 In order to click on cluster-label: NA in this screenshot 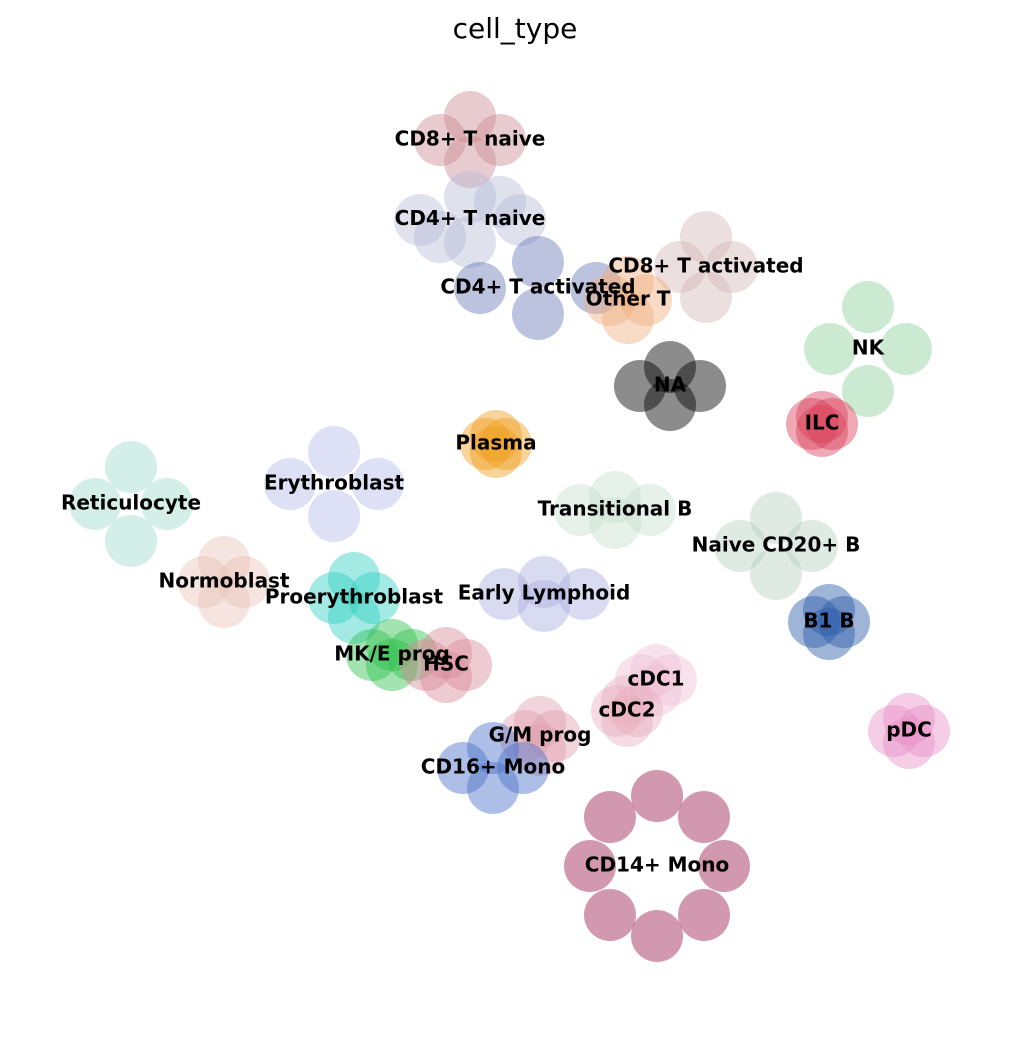, I will do `click(670, 385)`.